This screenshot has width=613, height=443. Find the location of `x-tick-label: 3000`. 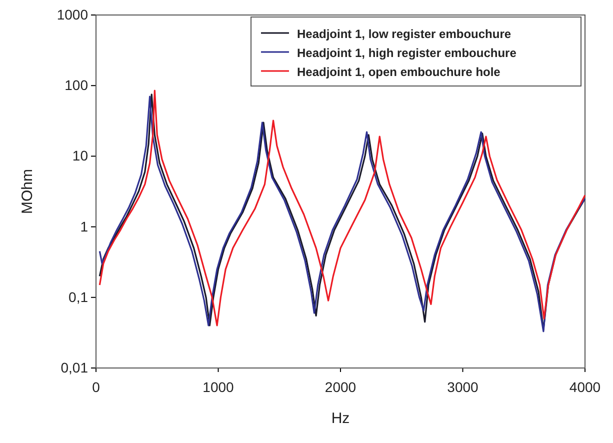

x-tick-label: 3000 is located at coordinates (463, 386).